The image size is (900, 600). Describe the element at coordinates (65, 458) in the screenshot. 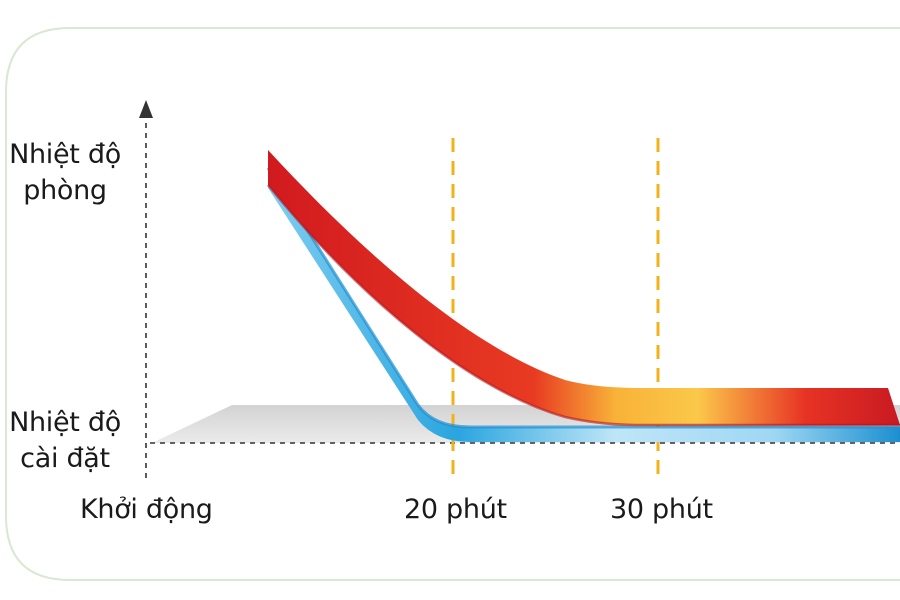

I see `y-label-set-temp-line2: cài đặt` at that location.